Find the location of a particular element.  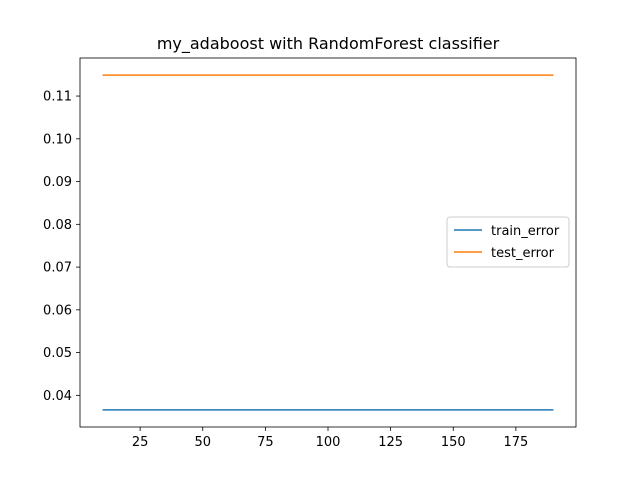

y-tick-label: 0.05 is located at coordinates (57, 353).